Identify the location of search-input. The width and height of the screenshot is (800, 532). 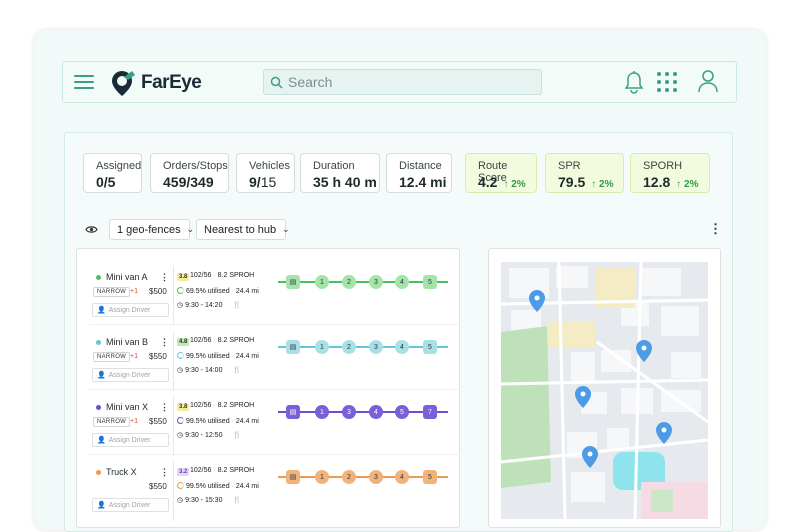
(410, 82).